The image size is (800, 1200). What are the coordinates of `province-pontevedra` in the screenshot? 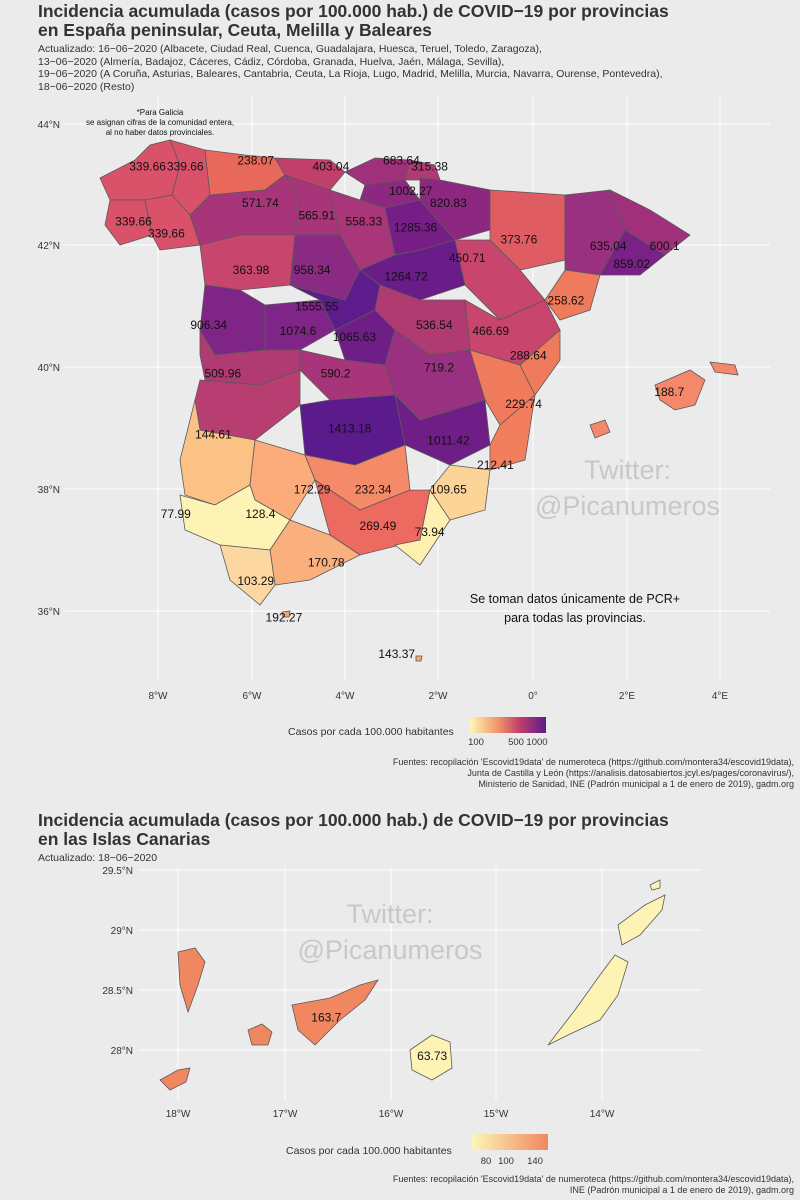 It's located at (128, 222).